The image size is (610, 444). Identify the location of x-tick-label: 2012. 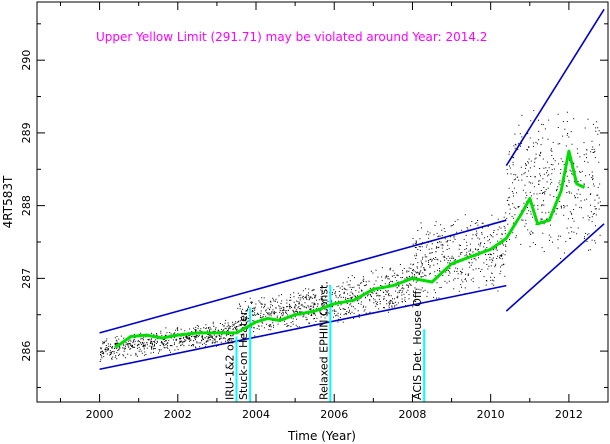
(569, 414).